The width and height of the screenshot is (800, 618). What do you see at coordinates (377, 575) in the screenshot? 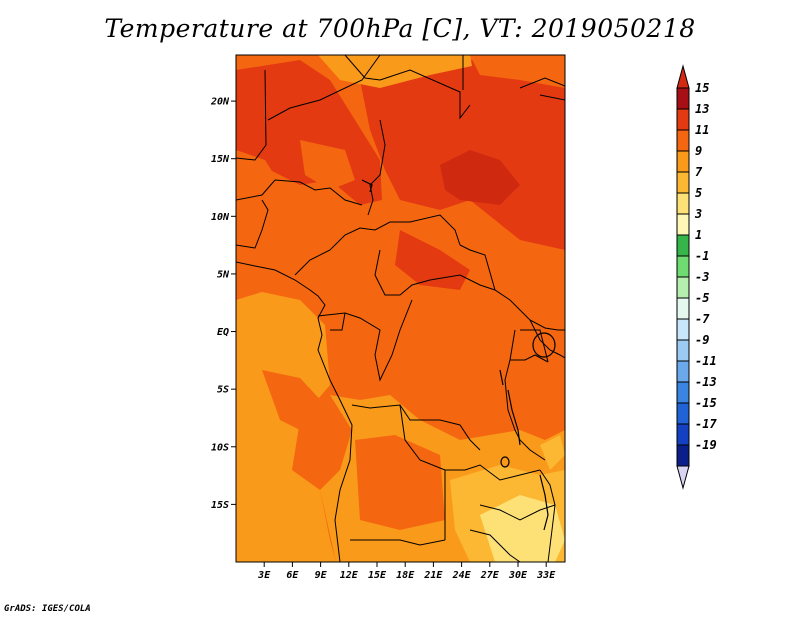
I see `lon-tick-label: 15E` at bounding box center [377, 575].